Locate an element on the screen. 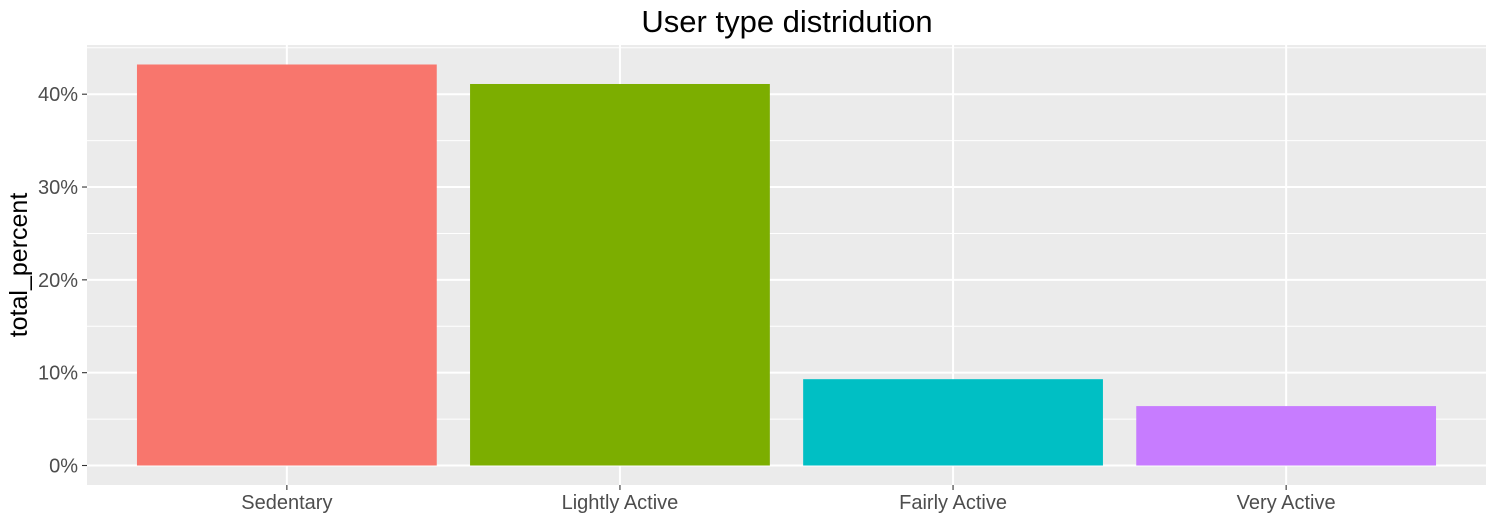 This screenshot has width=1495, height=520. y-tick-label: 40% is located at coordinates (58, 95).